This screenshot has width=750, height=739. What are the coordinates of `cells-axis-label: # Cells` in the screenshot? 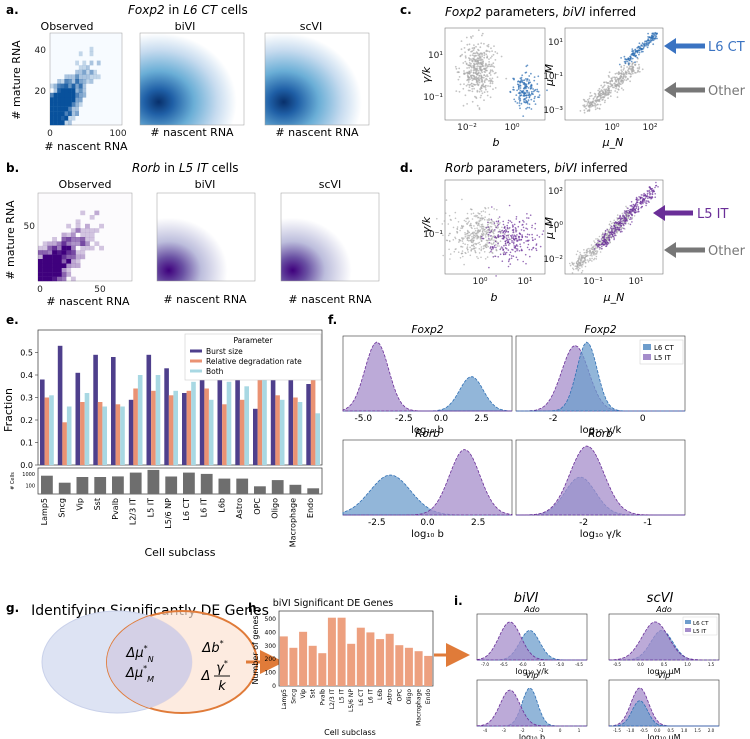 It's located at (13, 481).